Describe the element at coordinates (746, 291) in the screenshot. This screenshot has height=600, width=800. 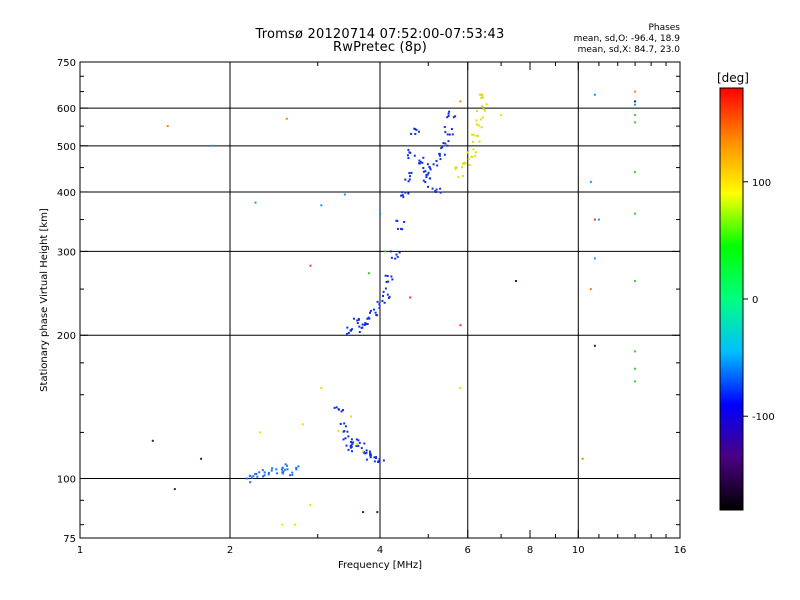
I see `colorbar: [deg] -100 0 100` at that location.